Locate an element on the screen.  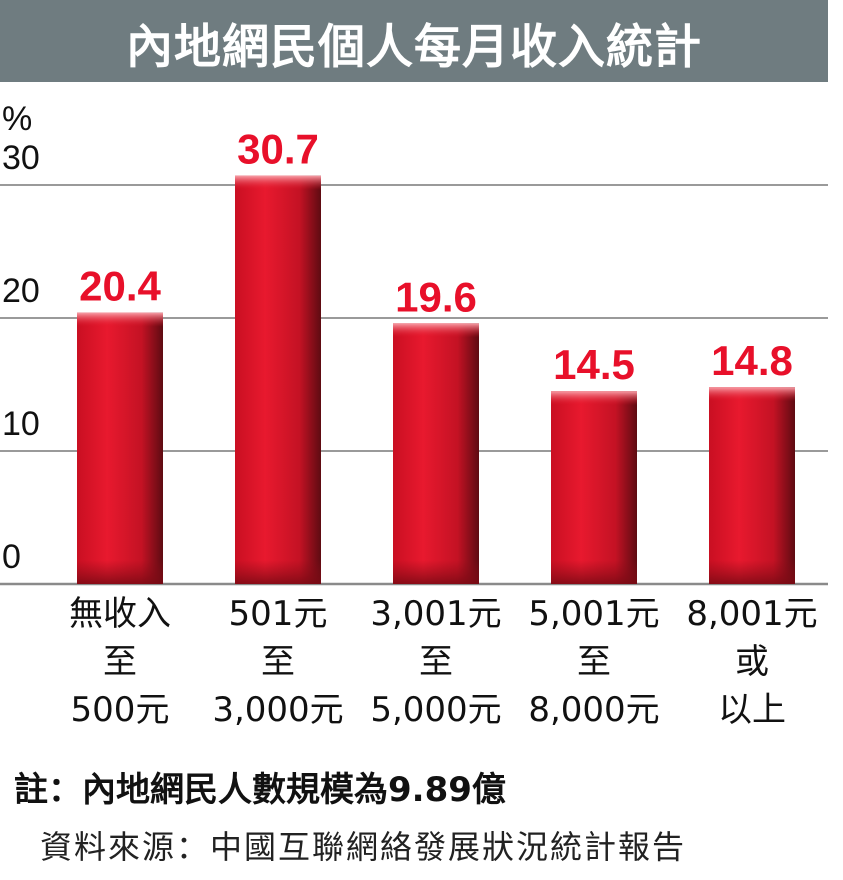
x-category-label: 無收入至 500元 is located at coordinates (120, 662).